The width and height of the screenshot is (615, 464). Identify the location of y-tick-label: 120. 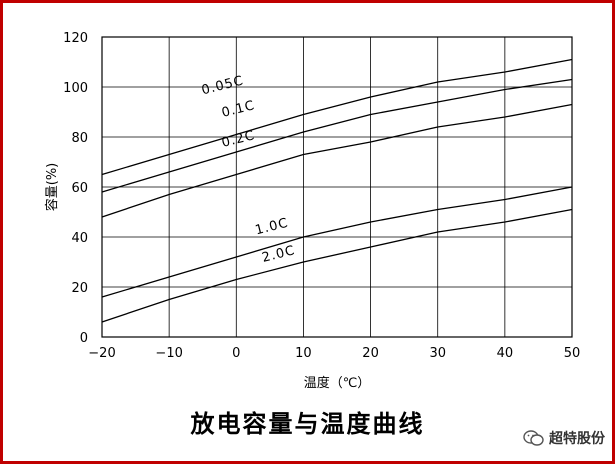
(75, 38).